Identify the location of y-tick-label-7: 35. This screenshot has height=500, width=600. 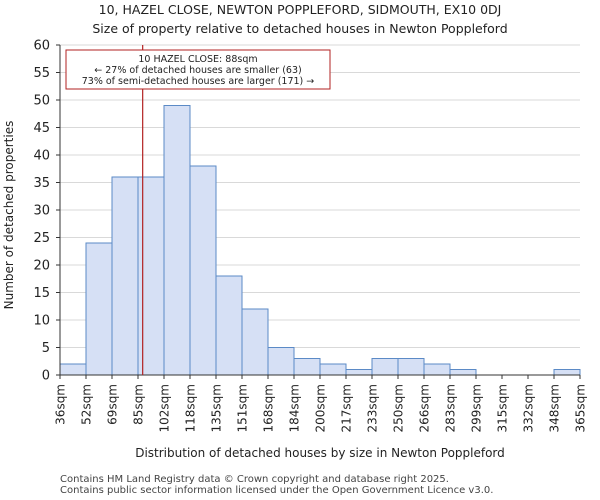
(41, 183).